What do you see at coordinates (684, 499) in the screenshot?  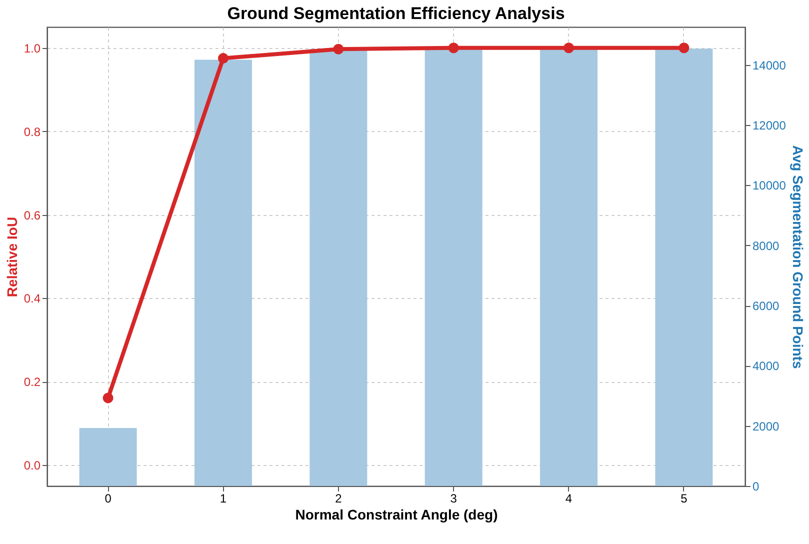 I see `x-tick-label: 5` at bounding box center [684, 499].